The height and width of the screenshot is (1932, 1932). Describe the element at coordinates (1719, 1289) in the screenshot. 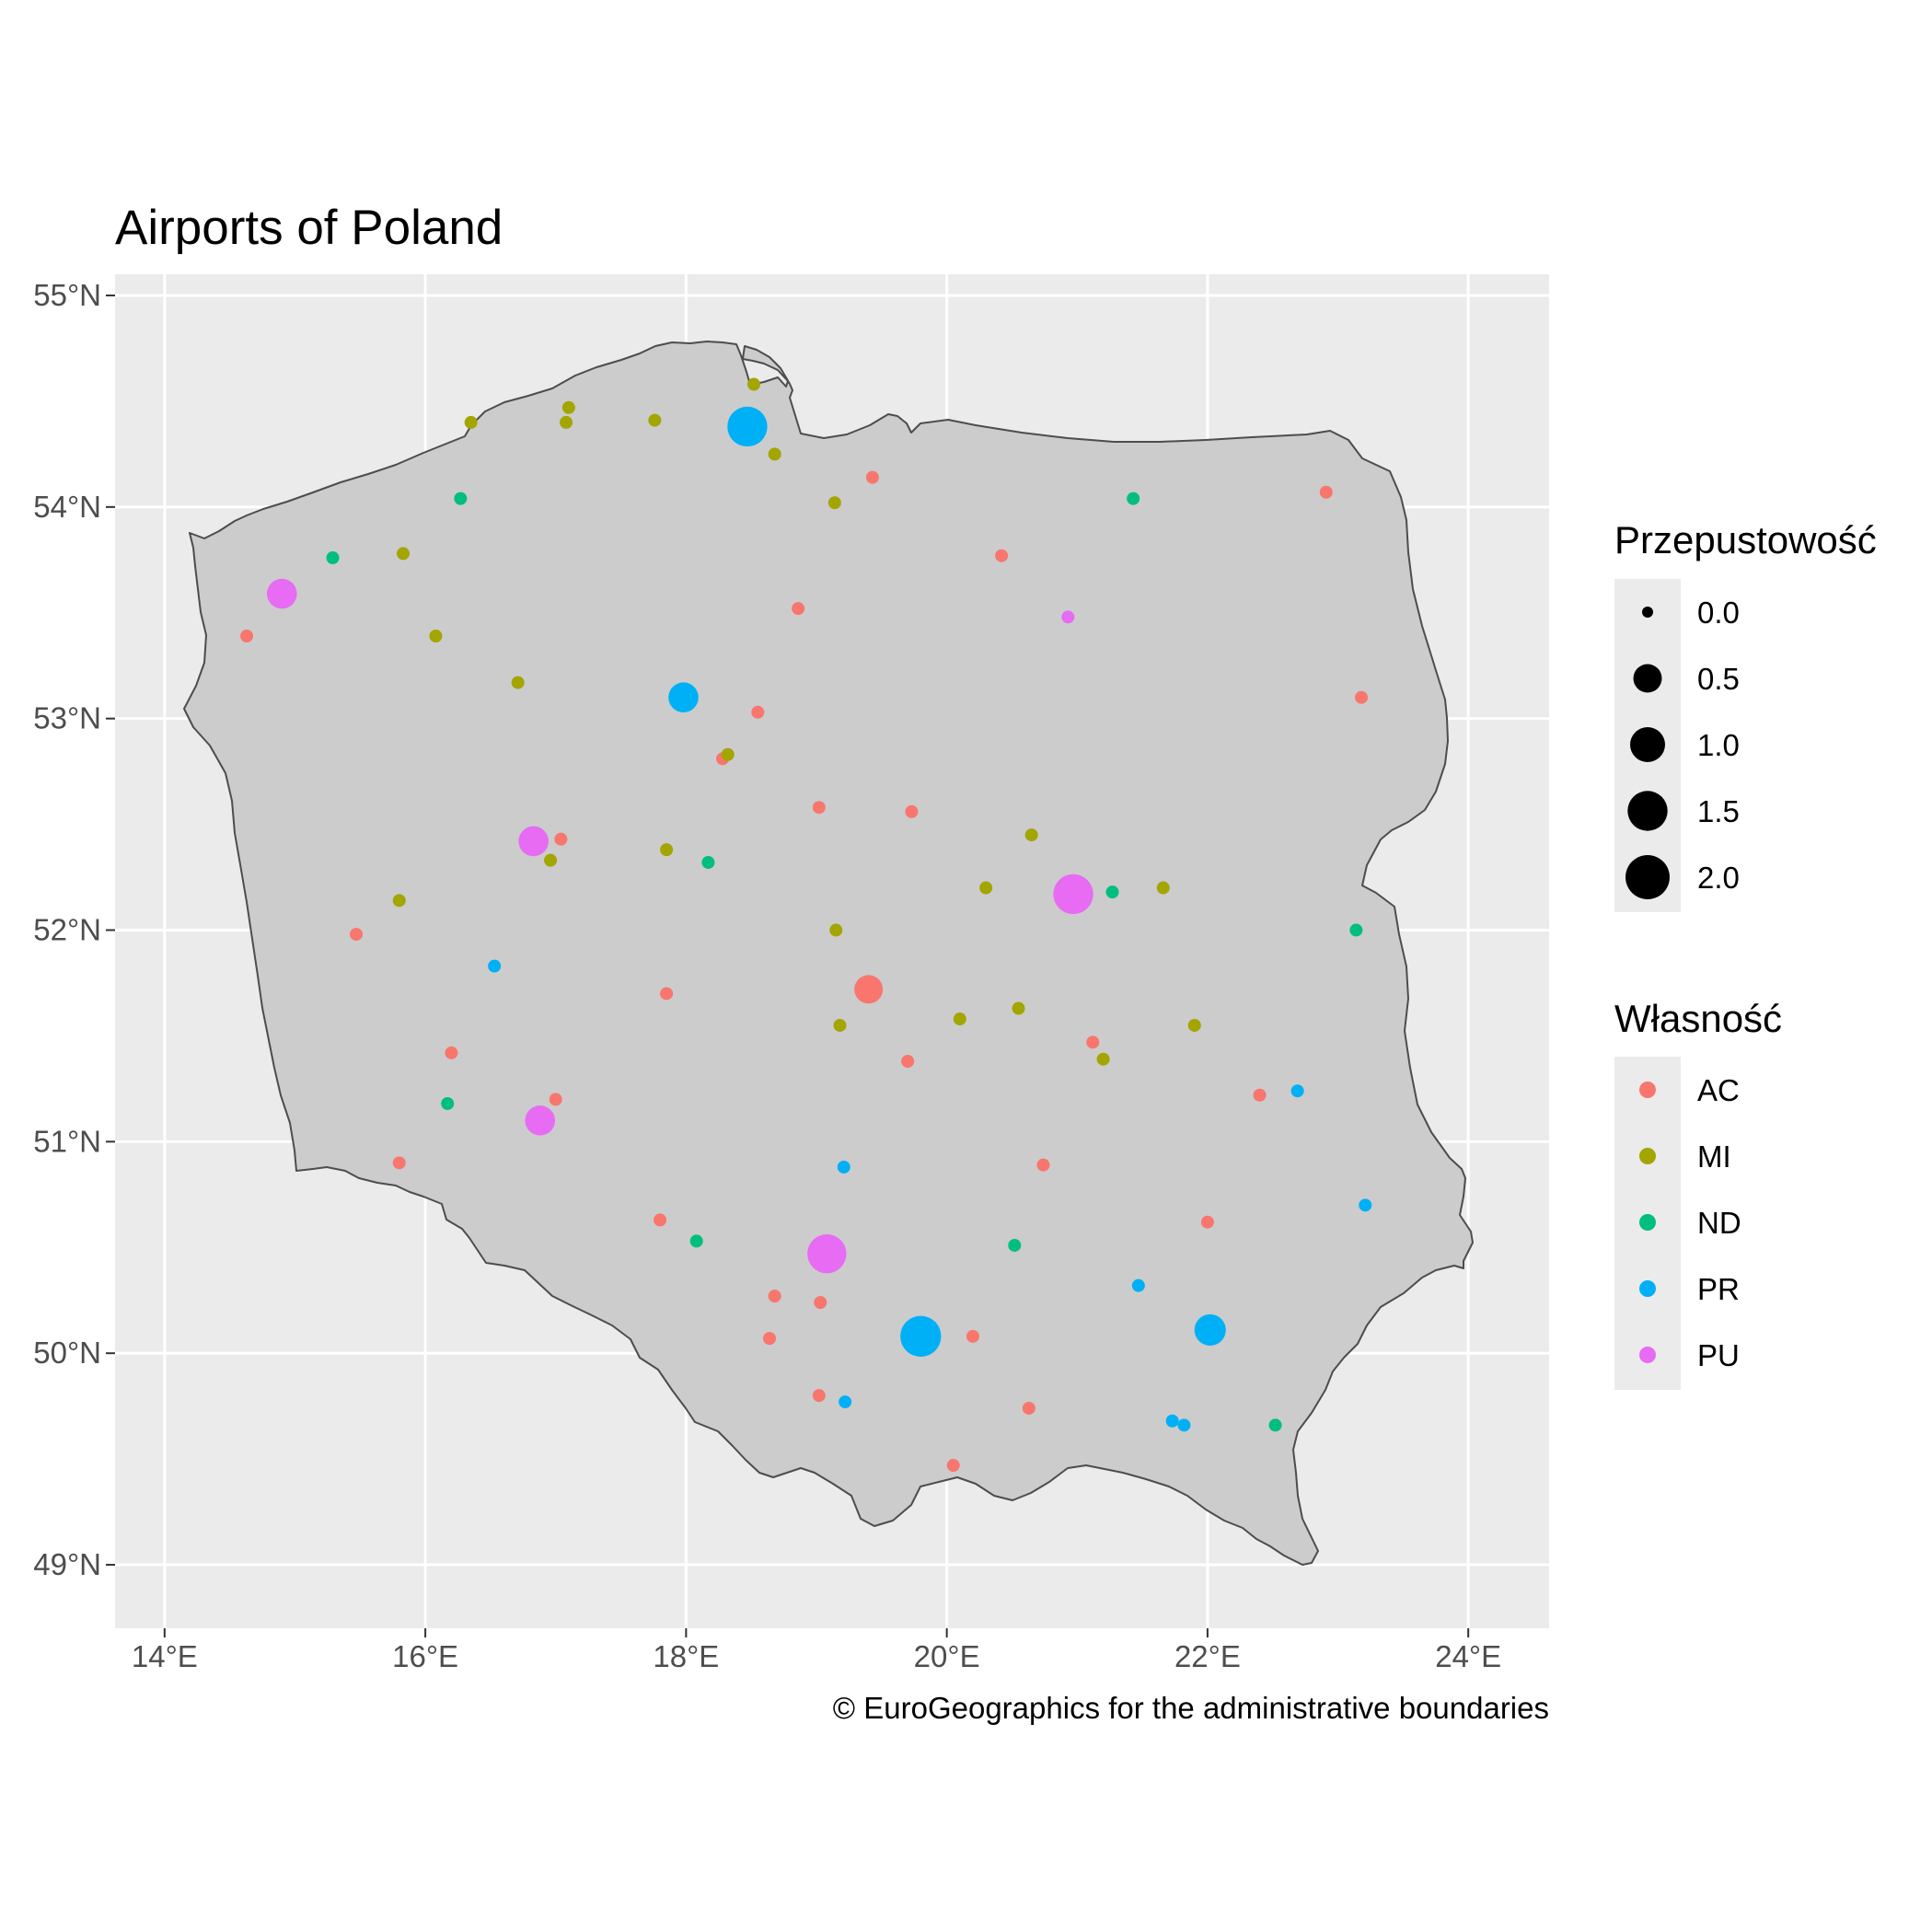

I see `color-legend-label: PR` at that location.